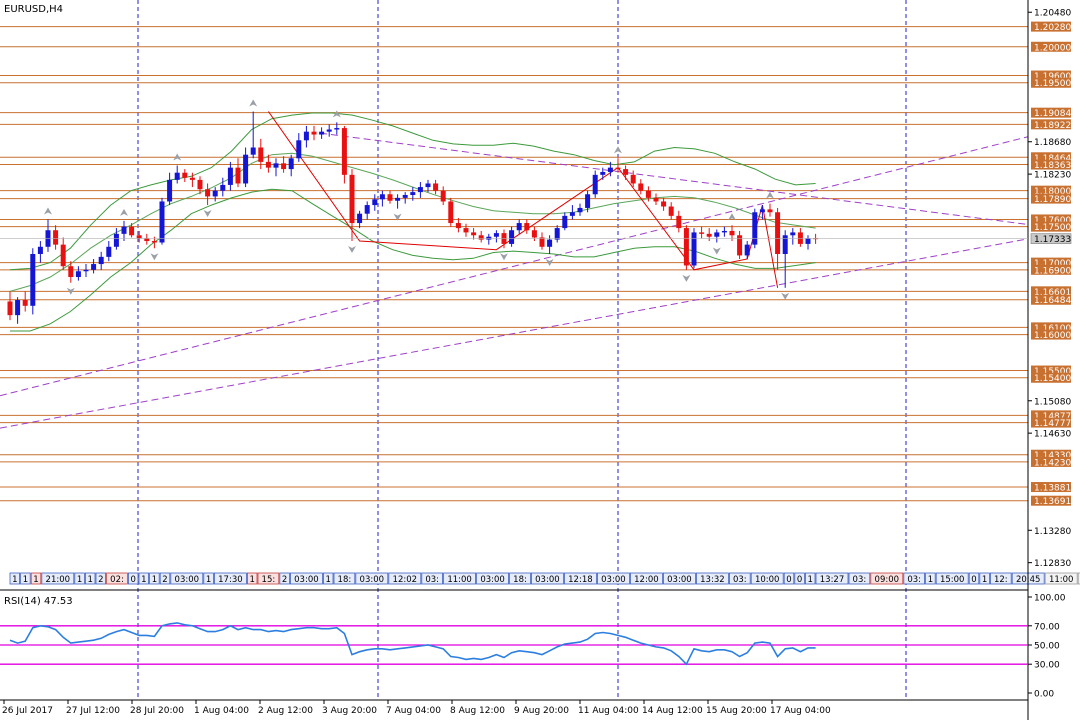 Image resolution: width=1080 pixels, height=724 pixels. What do you see at coordinates (208, 578) in the screenshot?
I see `event-13: 1` at bounding box center [208, 578].